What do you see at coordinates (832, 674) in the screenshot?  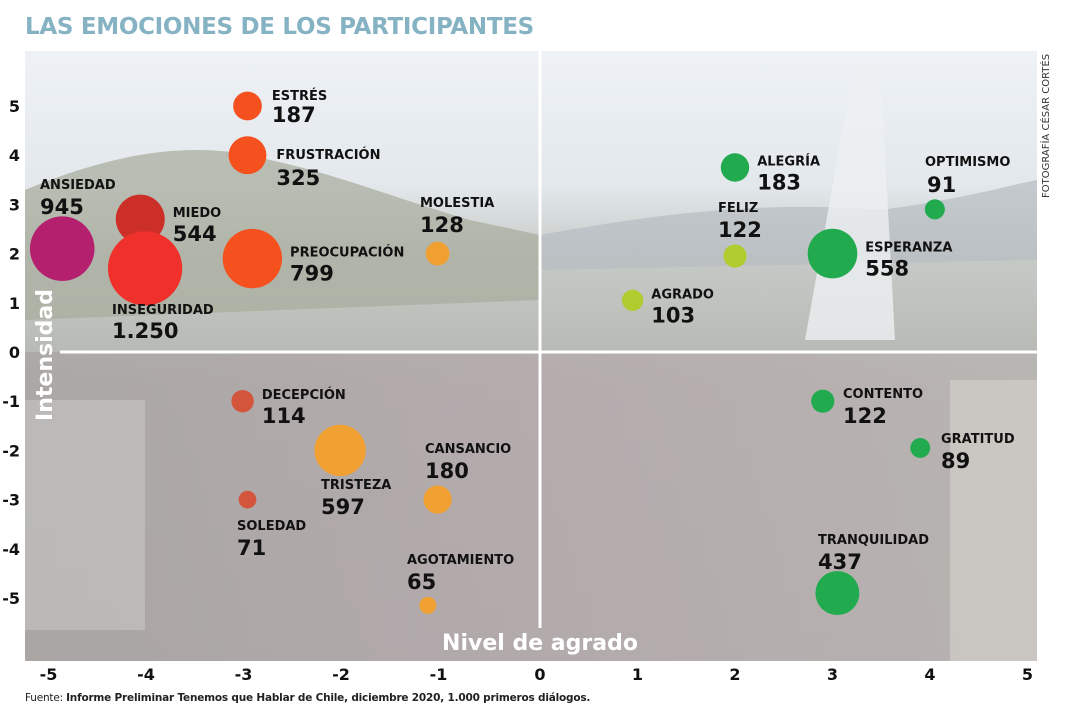 I see `x-tick-label: 3` at bounding box center [832, 674].